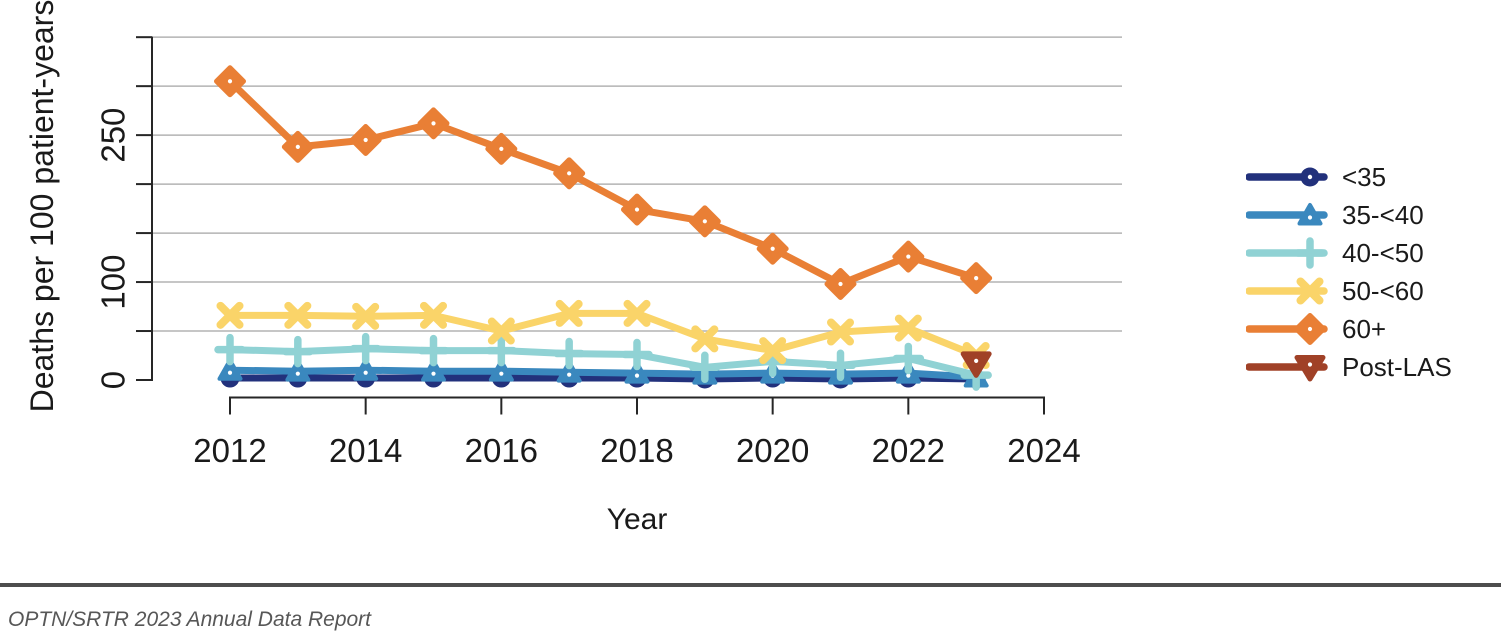  What do you see at coordinates (1383, 215) in the screenshot?
I see `legend-label: 35-<40` at bounding box center [1383, 215].